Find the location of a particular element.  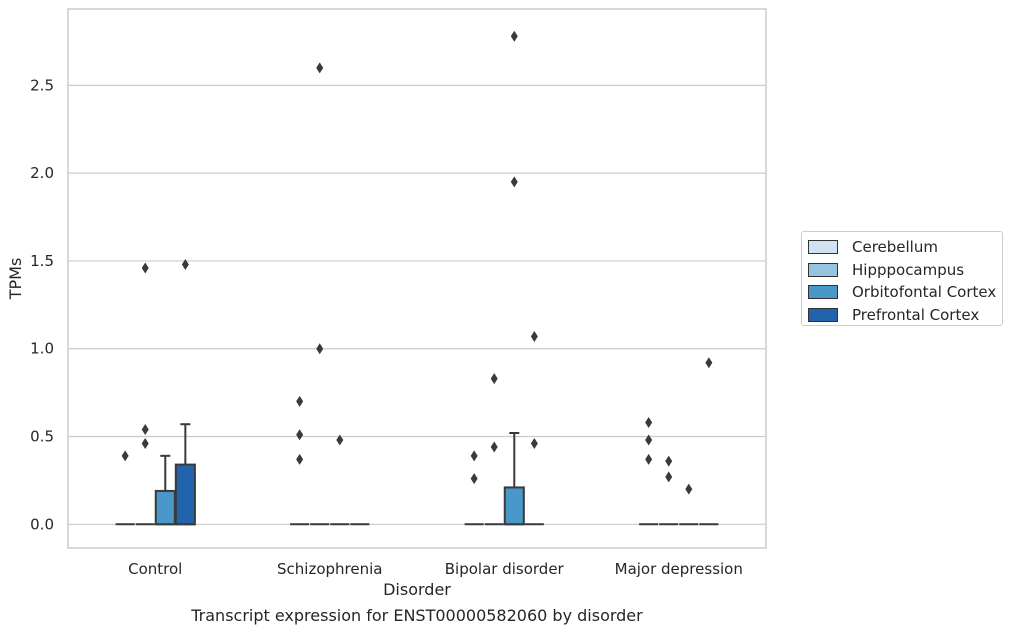

legend-item: Cerebellum is located at coordinates (905, 247).